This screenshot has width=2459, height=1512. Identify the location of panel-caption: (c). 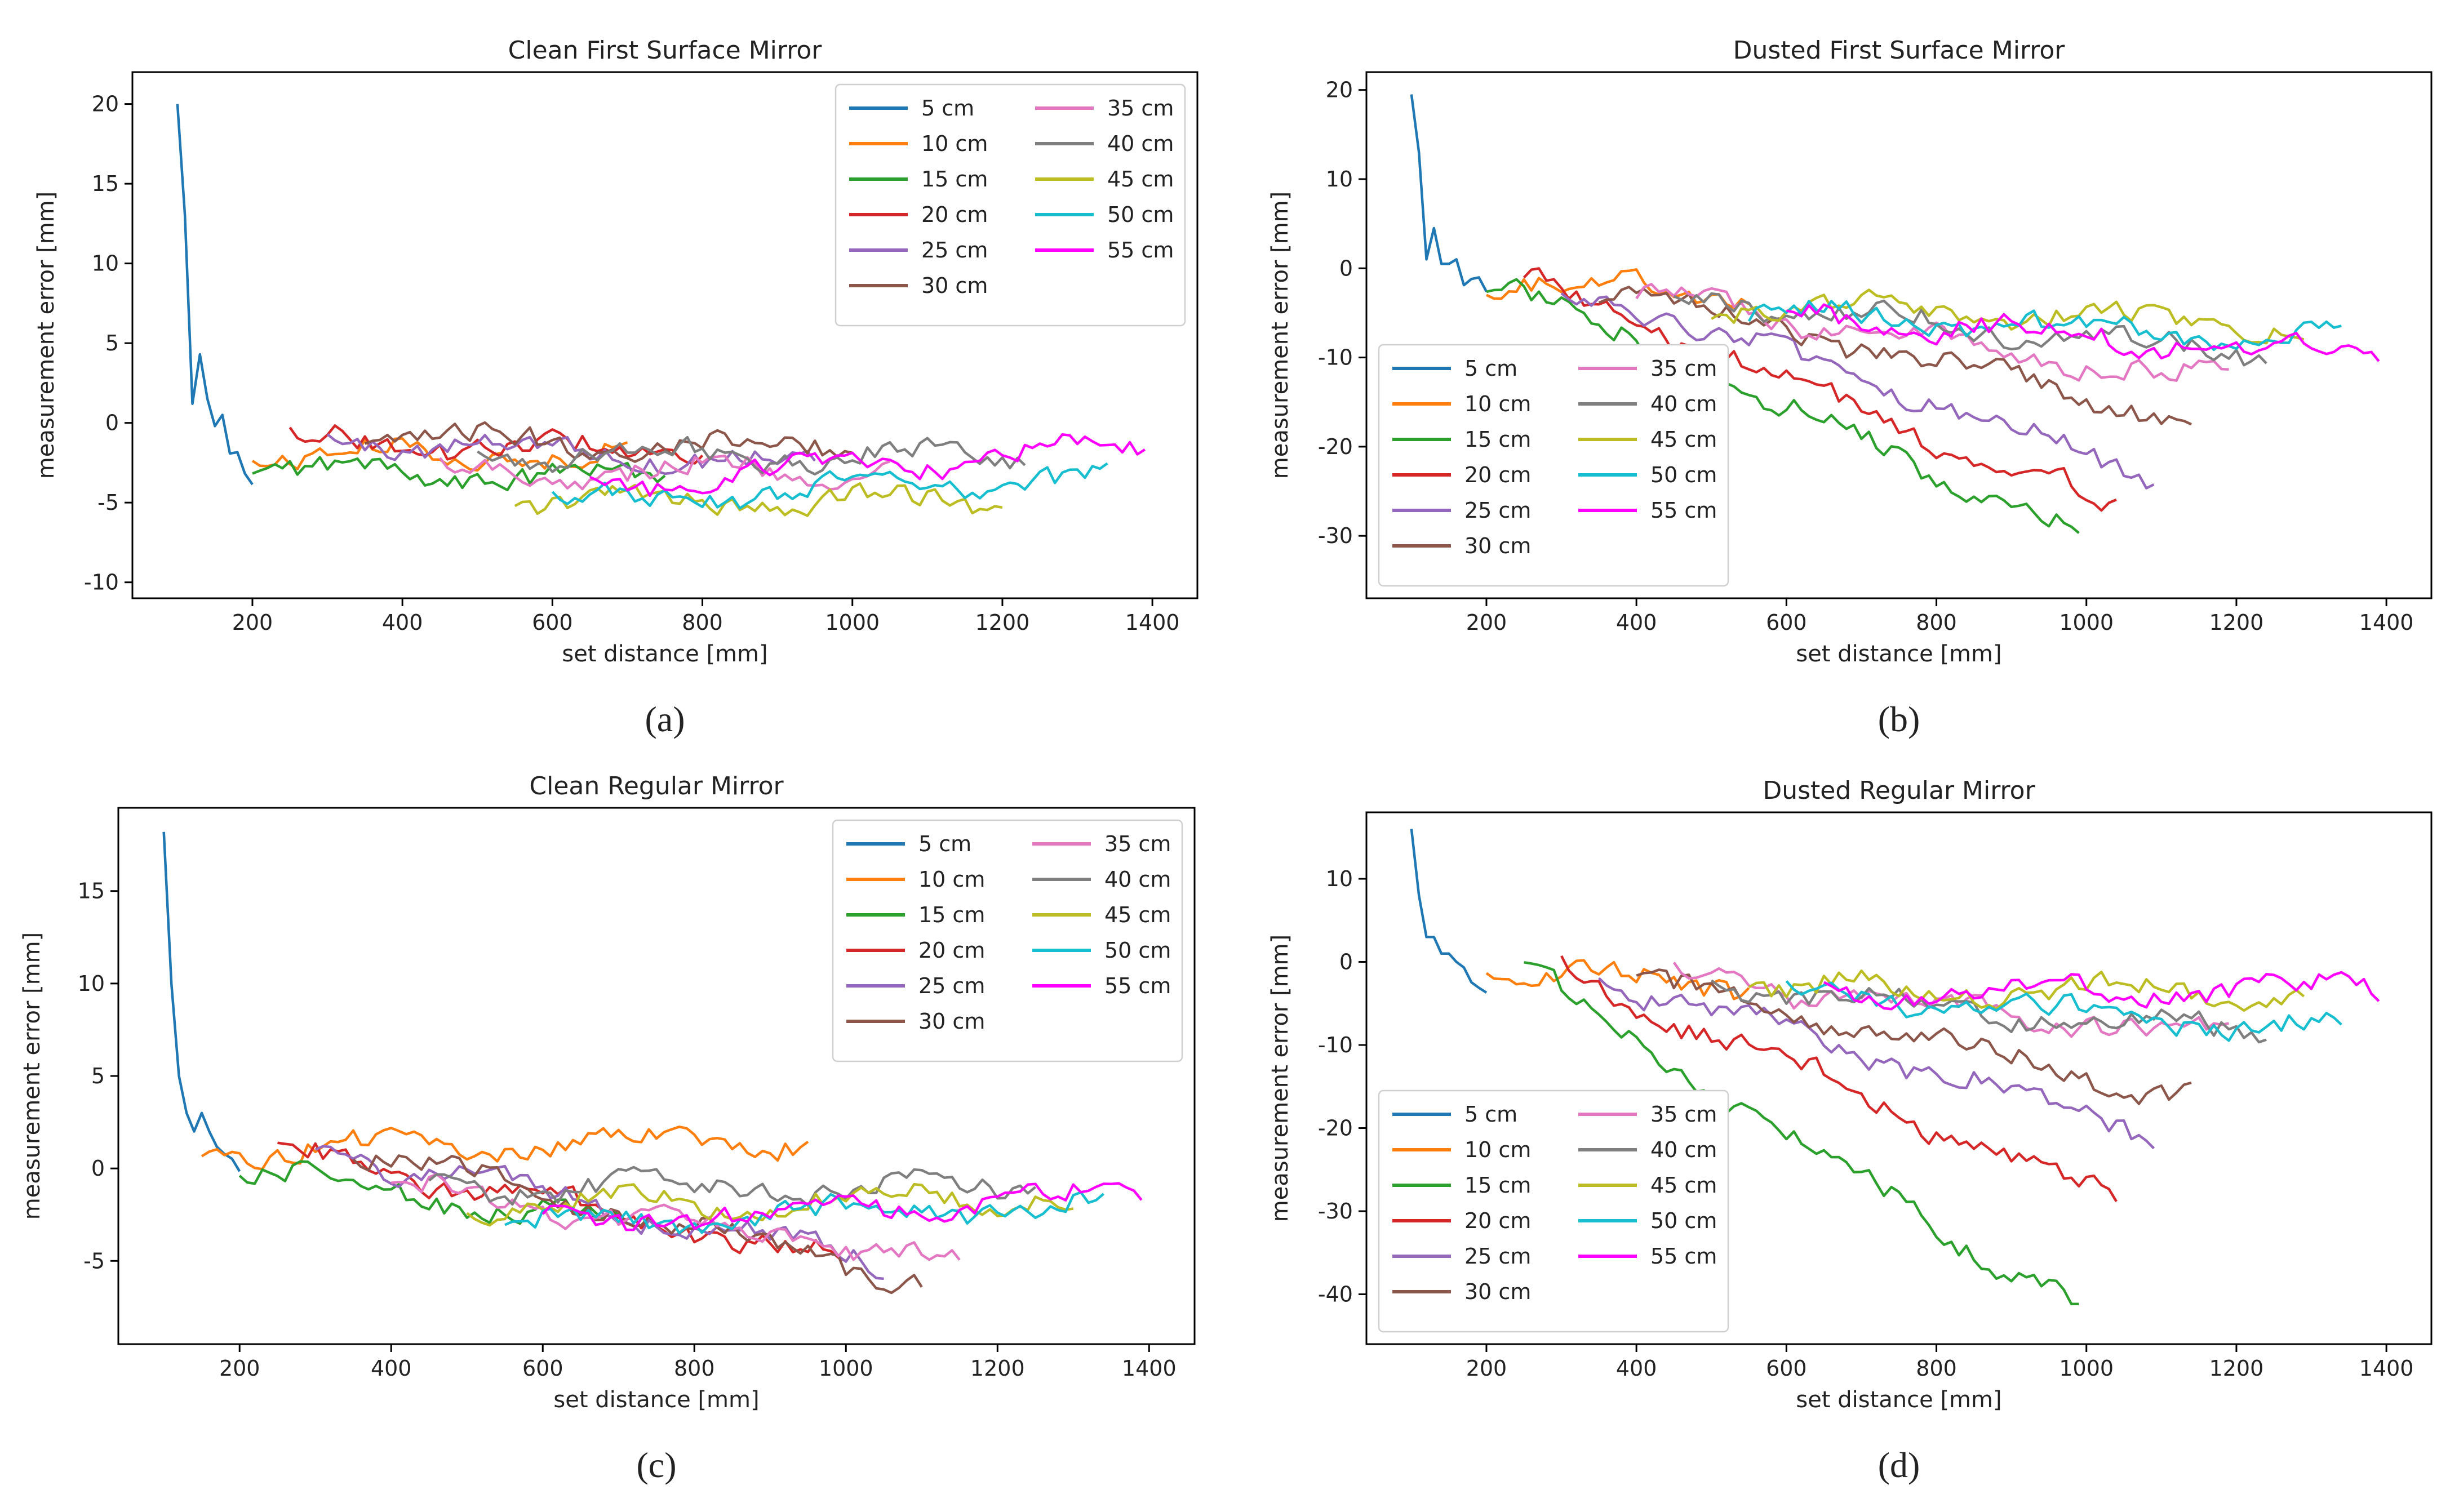
(656, 1465).